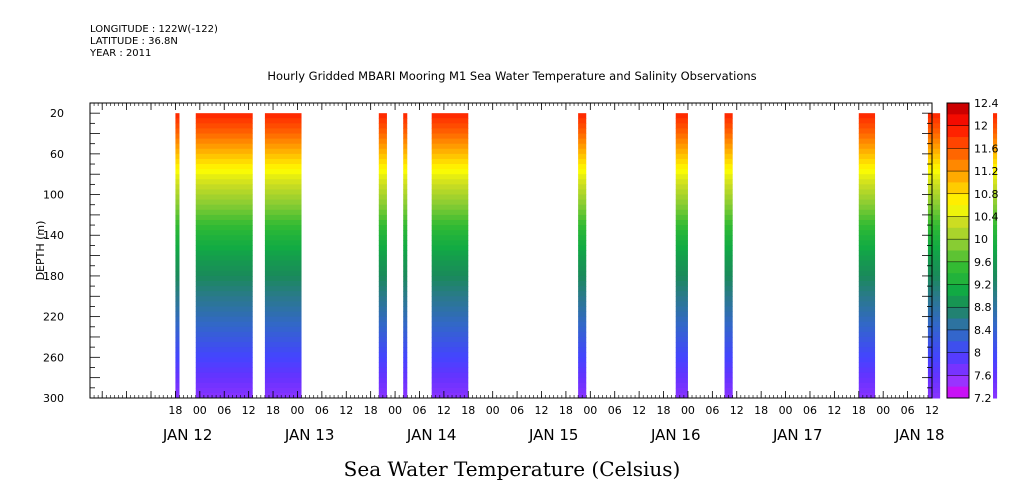  What do you see at coordinates (977, 353) in the screenshot?
I see `colorbar-label: 8` at bounding box center [977, 353].